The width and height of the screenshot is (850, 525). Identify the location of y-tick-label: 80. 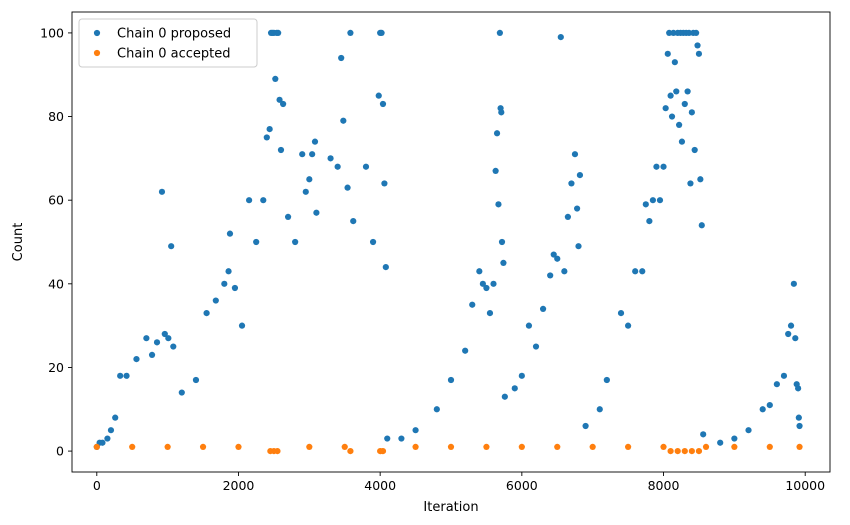
(56, 116).